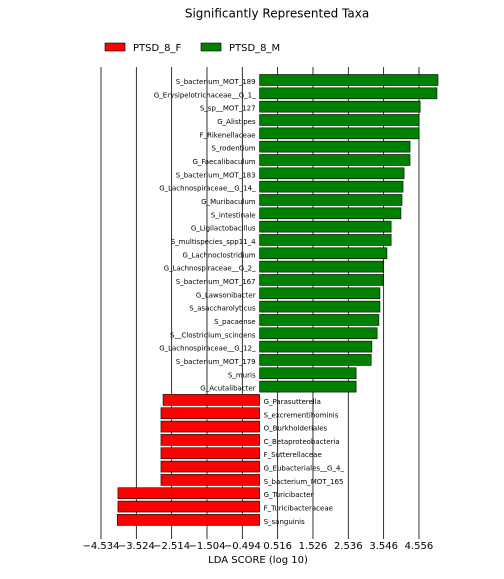  What do you see at coordinates (205, 95) in the screenshot?
I see `category-label: G_Erysipelotrichaceae__G_1_` at bounding box center [205, 95].